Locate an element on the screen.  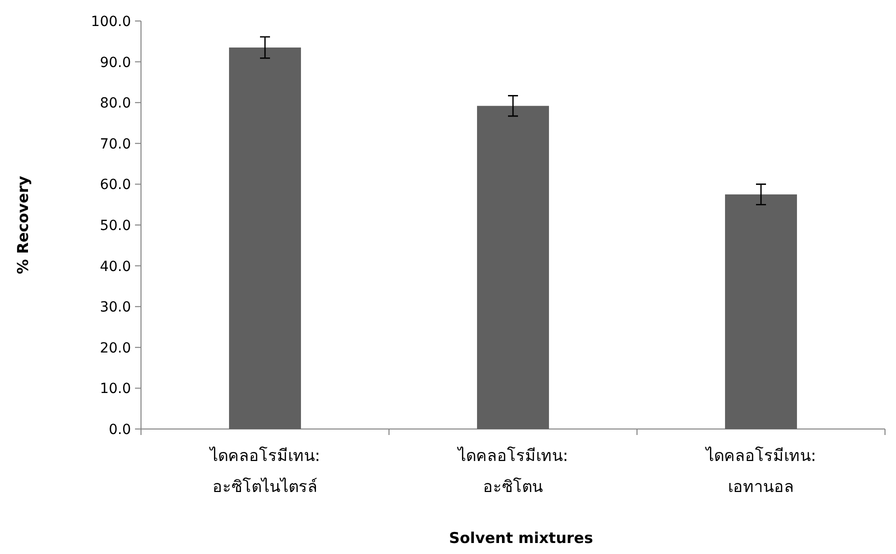
x-tick-label: ไดคลอโรมีเทน: เอทานอล is located at coordinates (760, 471).